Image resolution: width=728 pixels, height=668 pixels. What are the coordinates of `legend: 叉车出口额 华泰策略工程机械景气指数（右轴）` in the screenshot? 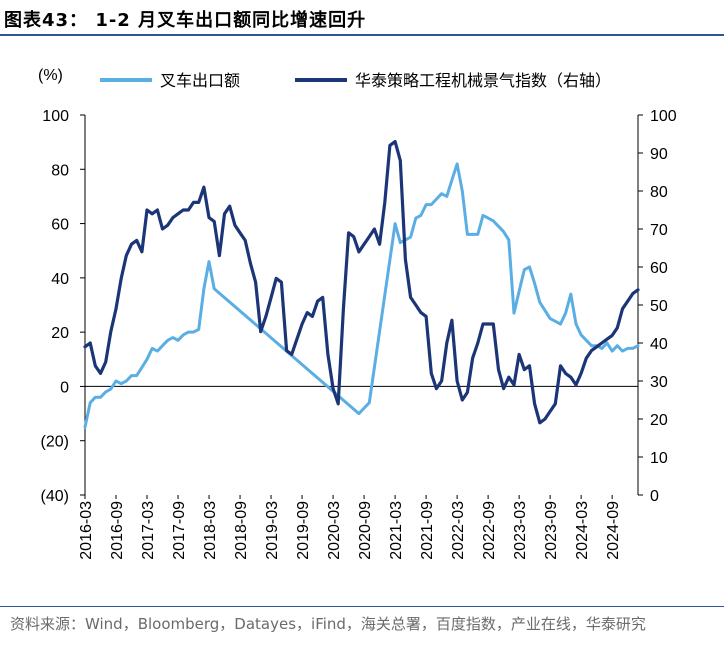 It's located at (355, 80).